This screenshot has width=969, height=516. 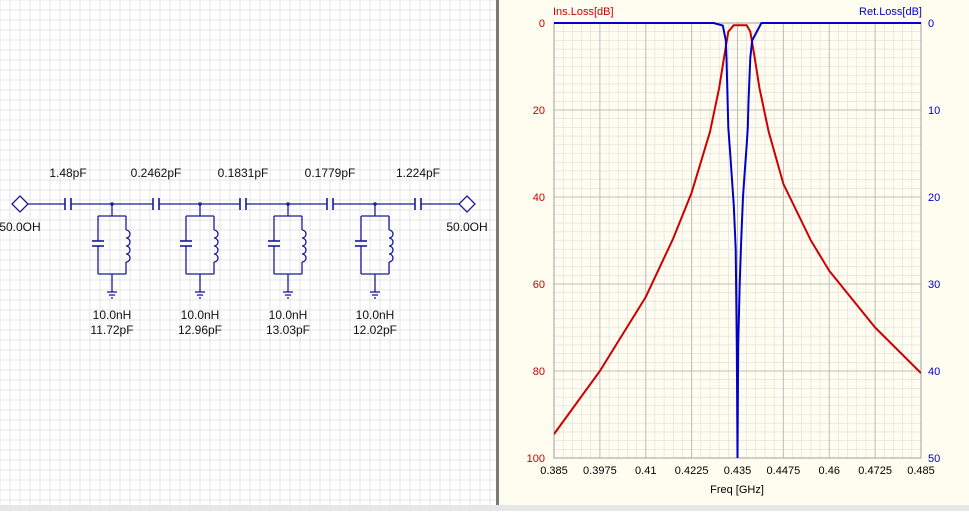 I want to click on left-y-tick-label: 40, so click(x=539, y=198).